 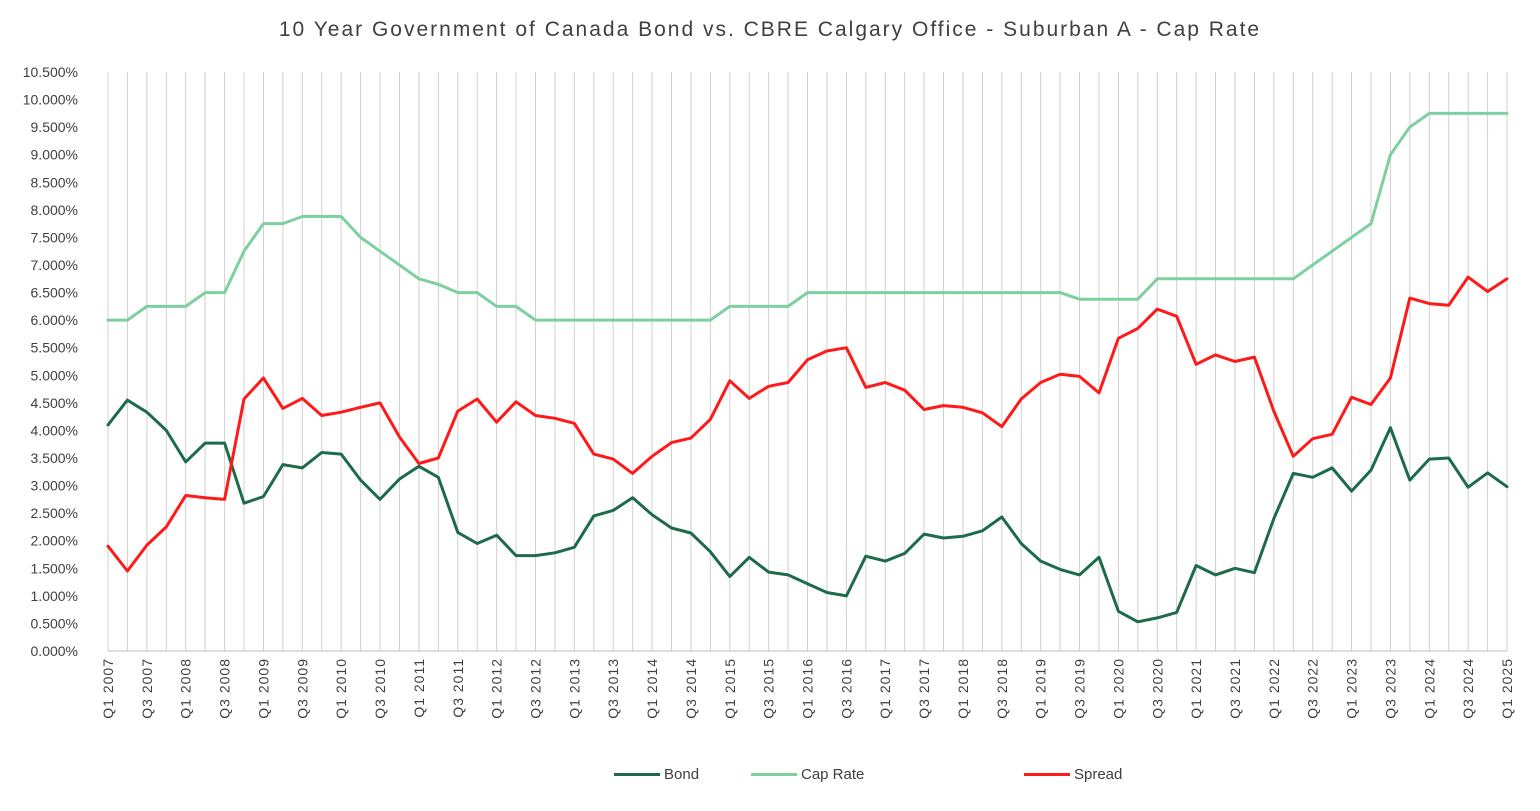 What do you see at coordinates (147, 688) in the screenshot?
I see `x-tick-label: Q3 2007` at bounding box center [147, 688].